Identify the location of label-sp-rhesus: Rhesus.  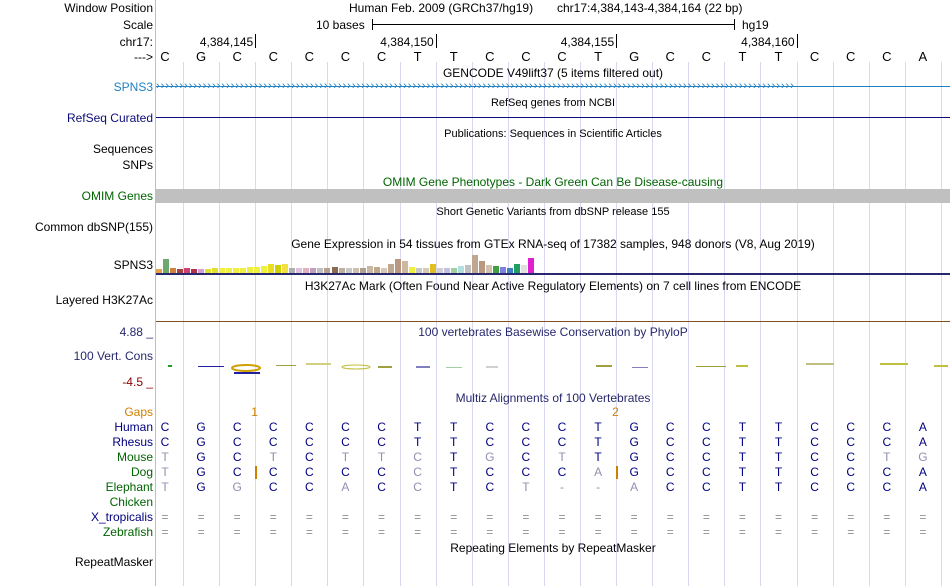
(132, 442).